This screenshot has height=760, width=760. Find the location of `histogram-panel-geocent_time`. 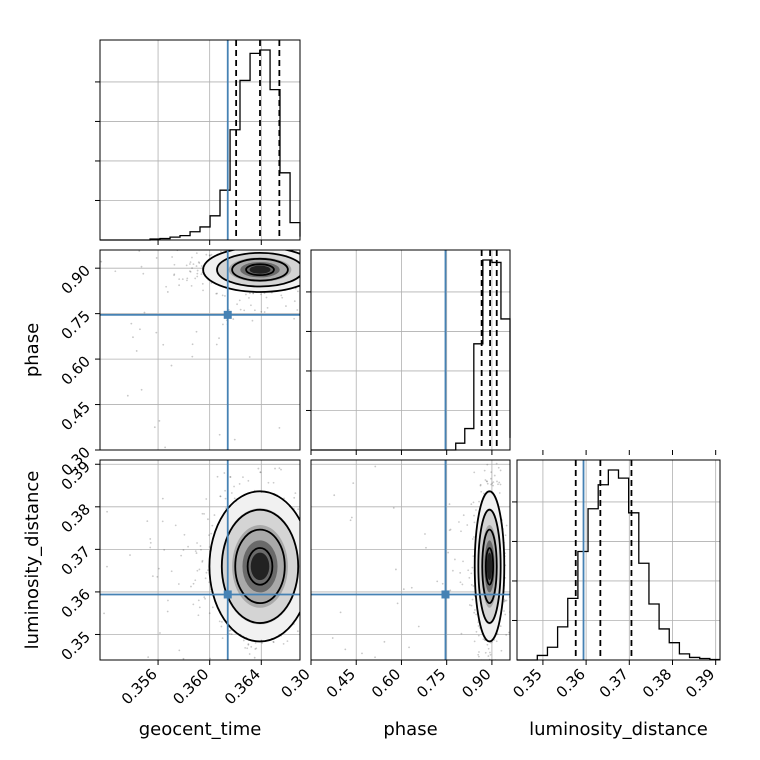

histogram-panel-geocent_time is located at coordinates (200, 140).